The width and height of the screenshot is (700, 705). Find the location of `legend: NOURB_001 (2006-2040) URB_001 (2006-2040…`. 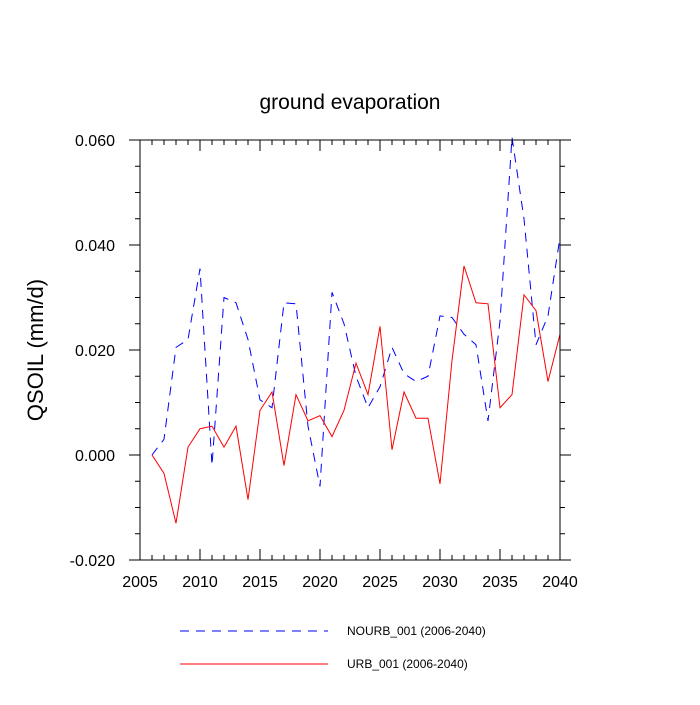

legend: NOURB_001 (2006-2040) URB_001 (2006-2040… is located at coordinates (333, 647).